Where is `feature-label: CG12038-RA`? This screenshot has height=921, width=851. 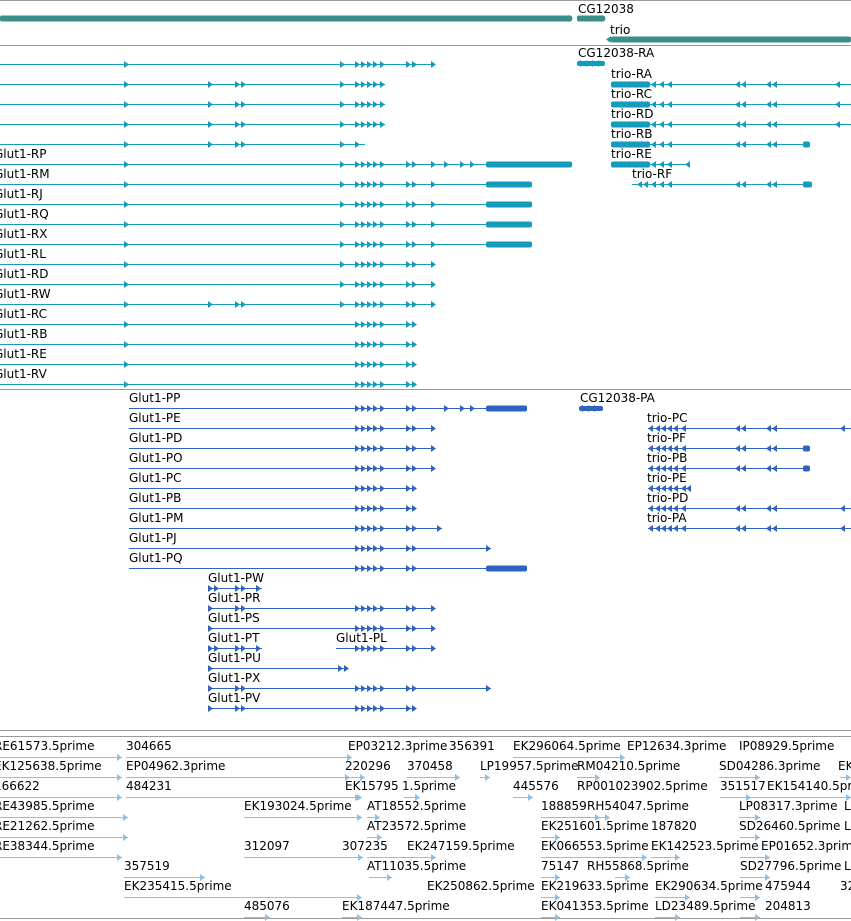
feature-label: CG12038-RA is located at coordinates (616, 53).